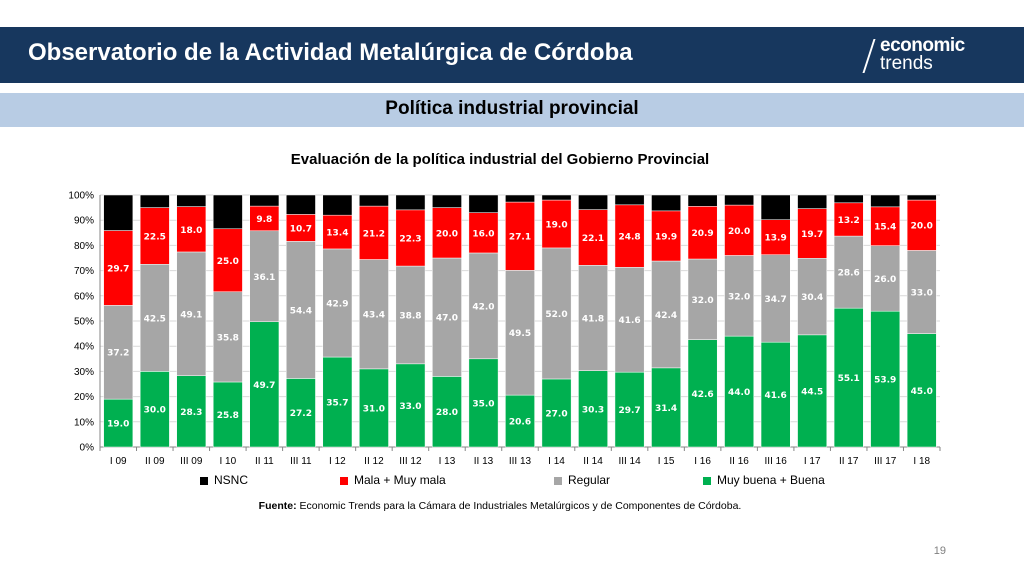  What do you see at coordinates (84, 246) in the screenshot?
I see `y-tick-label: 80%` at bounding box center [84, 246].